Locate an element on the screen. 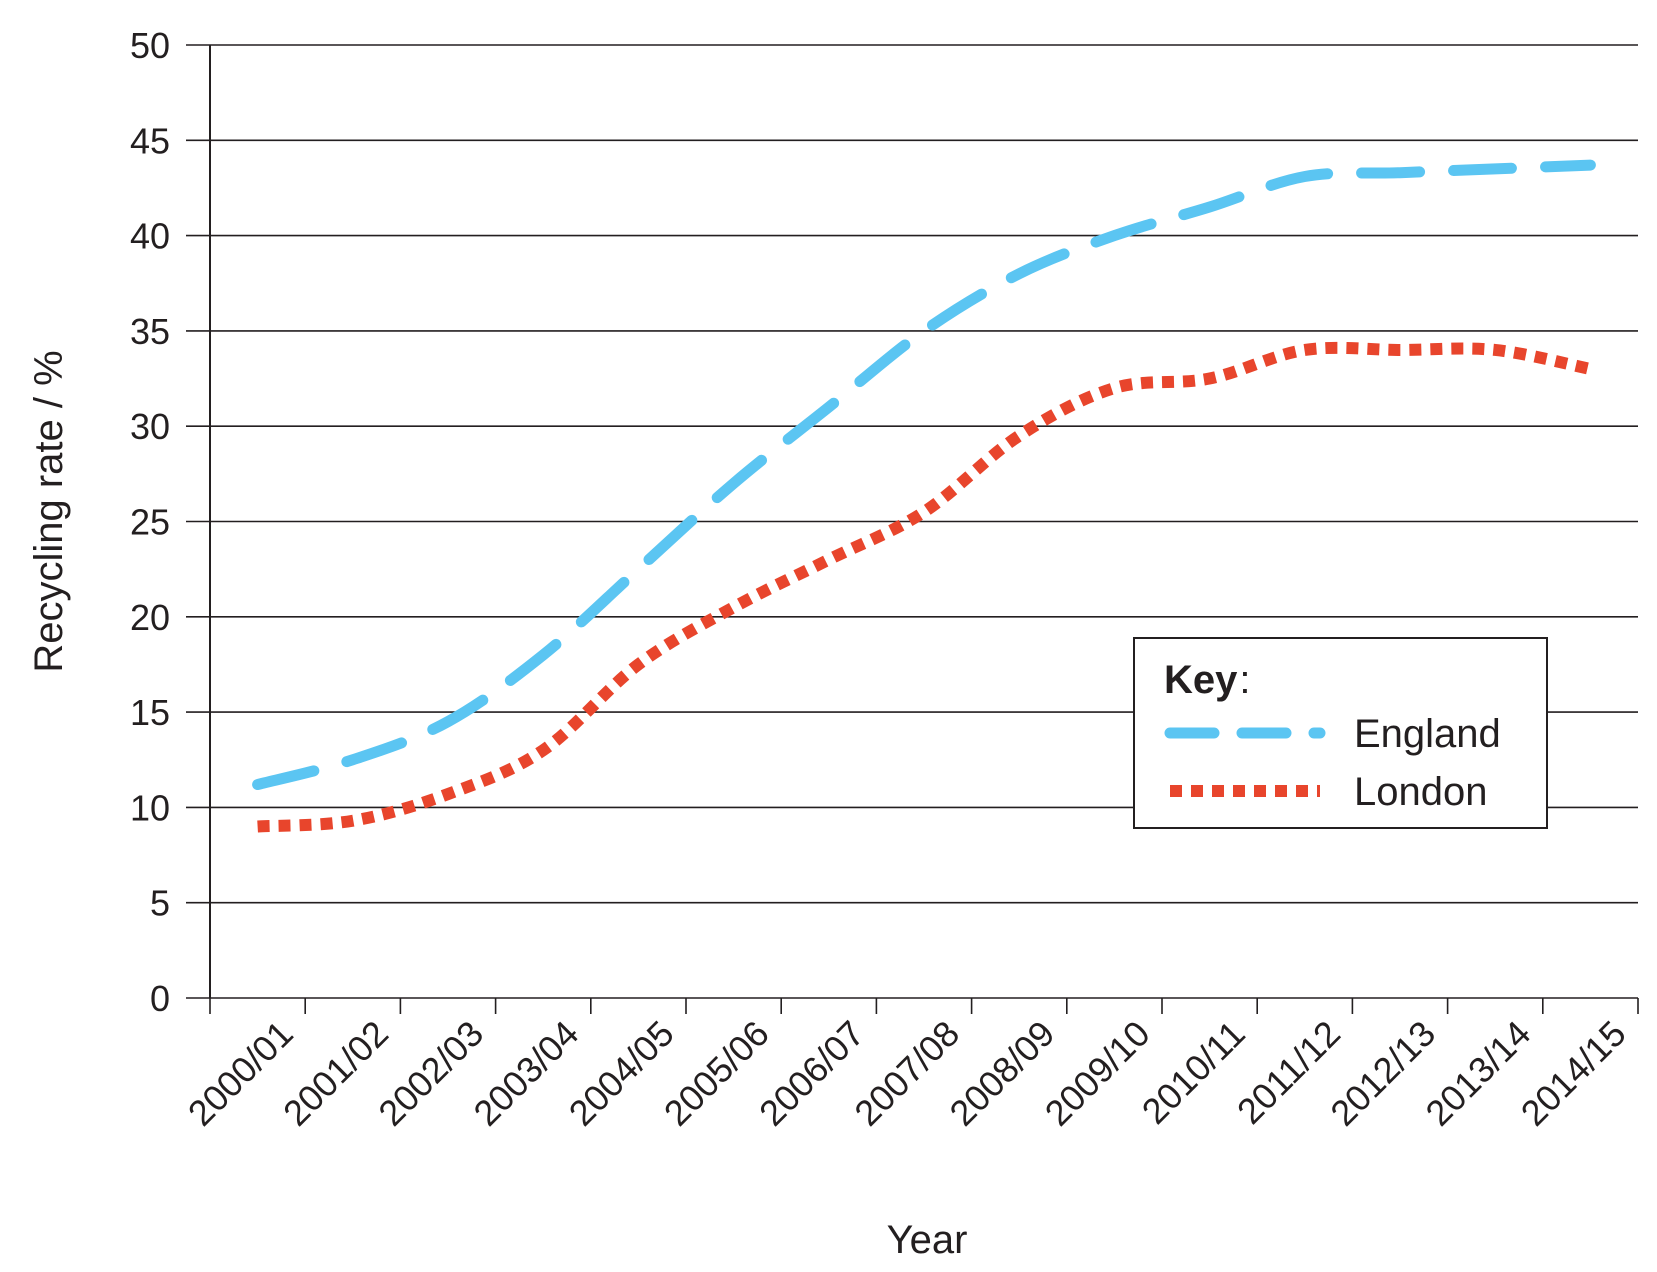  y-tick-label: 15 is located at coordinates (150, 712).